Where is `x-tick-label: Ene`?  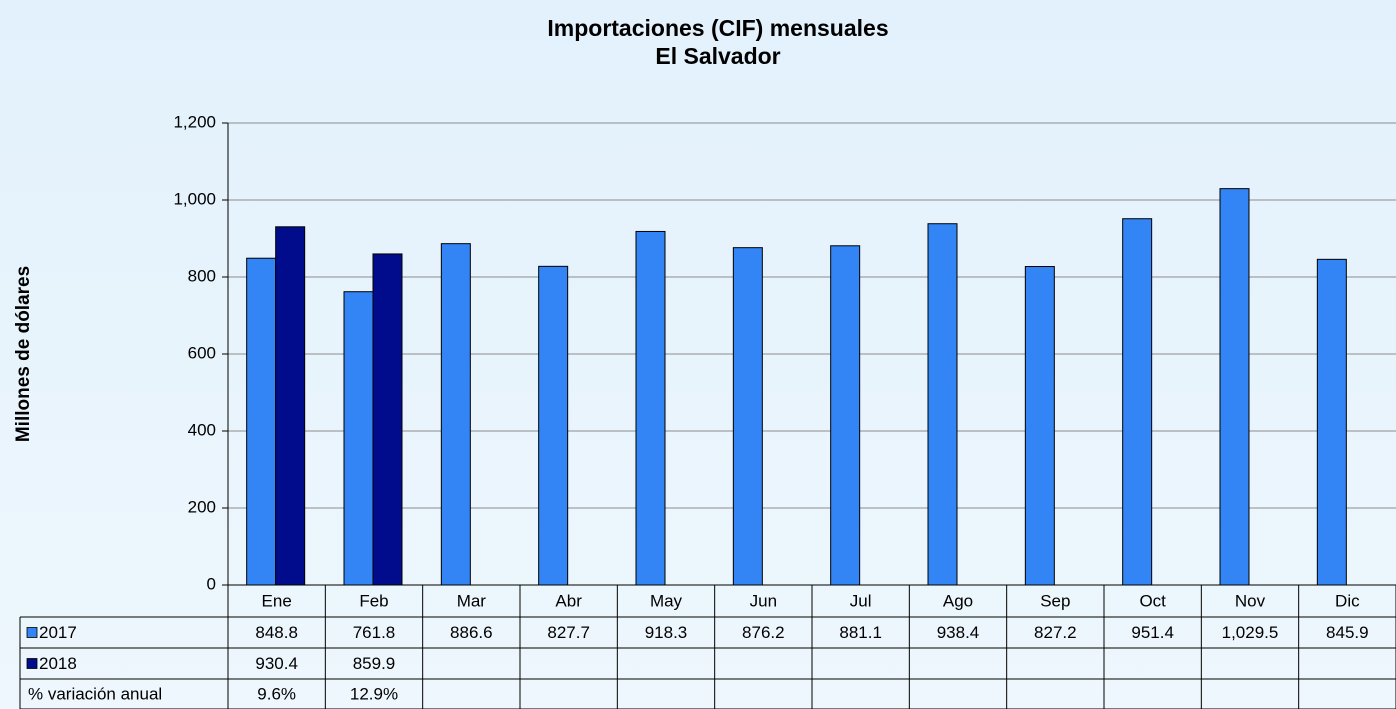
x-tick-label: Ene is located at coordinates (277, 600).